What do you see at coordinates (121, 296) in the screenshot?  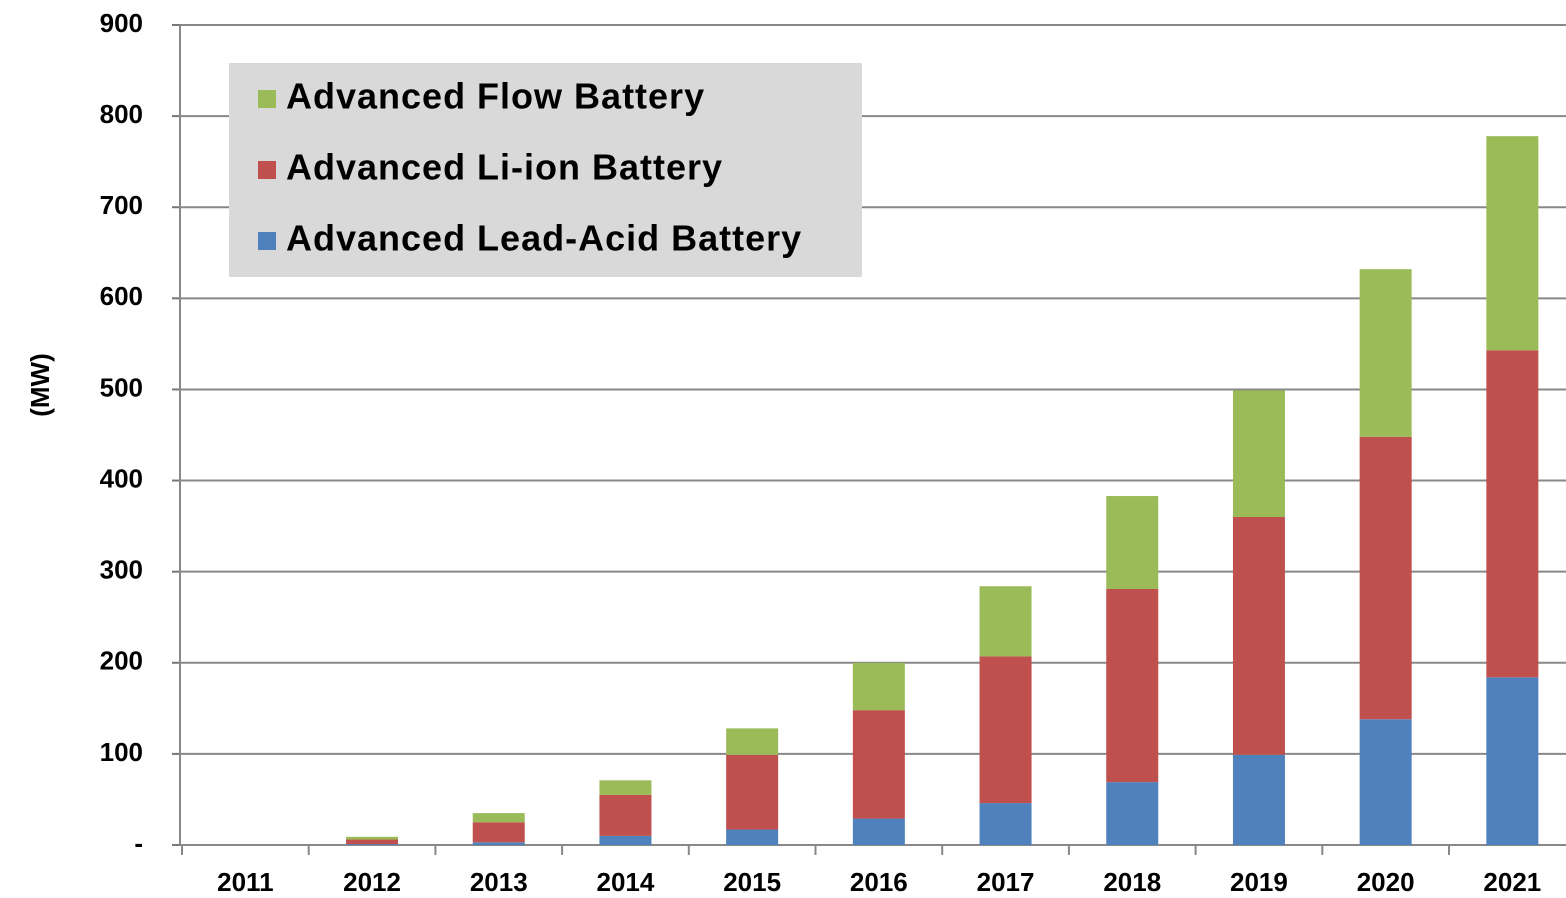 I see `y-tick-label: 600` at bounding box center [121, 296].